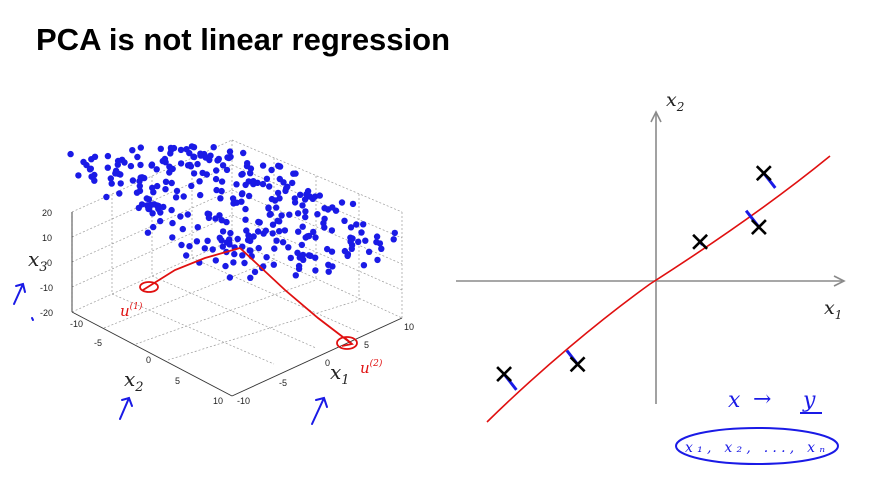 Image resolution: width=884 pixels, height=493 pixels. What do you see at coordinates (49, 263) in the screenshot?
I see `z-tick: 0` at bounding box center [49, 263].